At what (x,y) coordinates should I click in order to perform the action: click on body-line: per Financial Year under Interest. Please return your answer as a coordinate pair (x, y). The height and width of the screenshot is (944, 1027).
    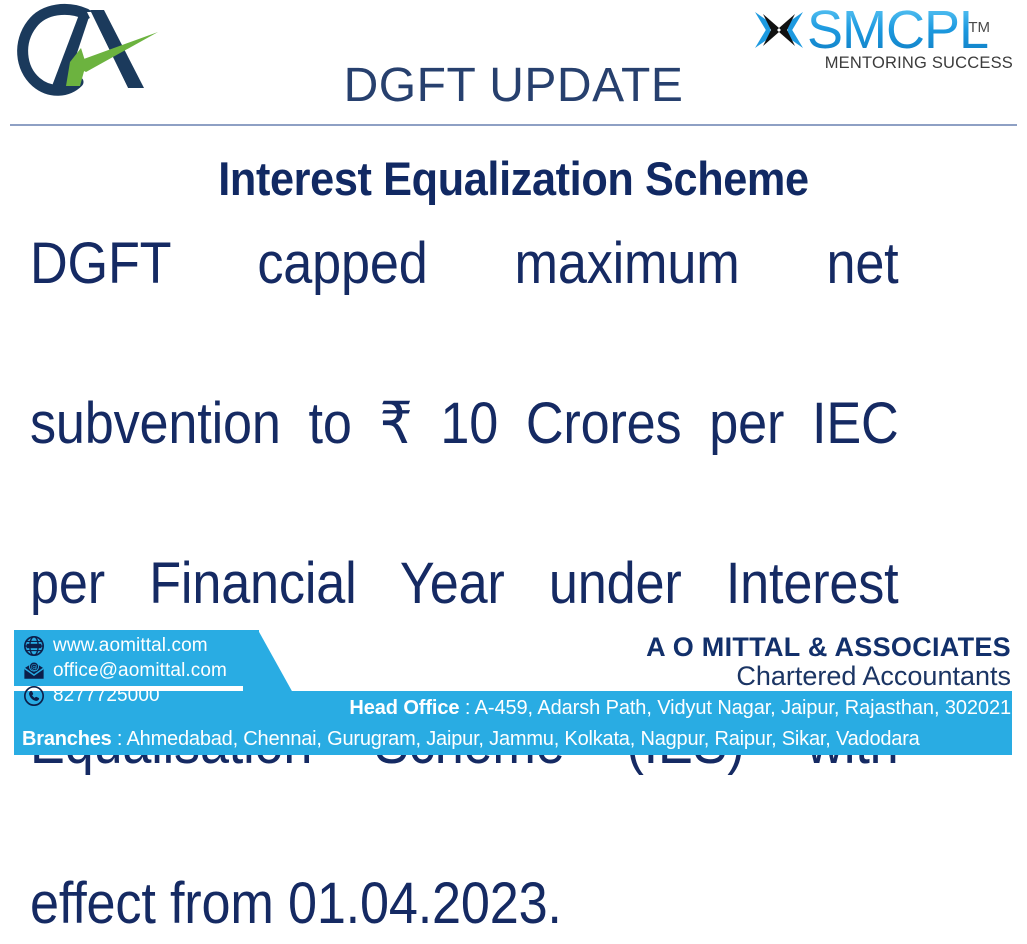
    Looking at the image, I should click on (464, 583).